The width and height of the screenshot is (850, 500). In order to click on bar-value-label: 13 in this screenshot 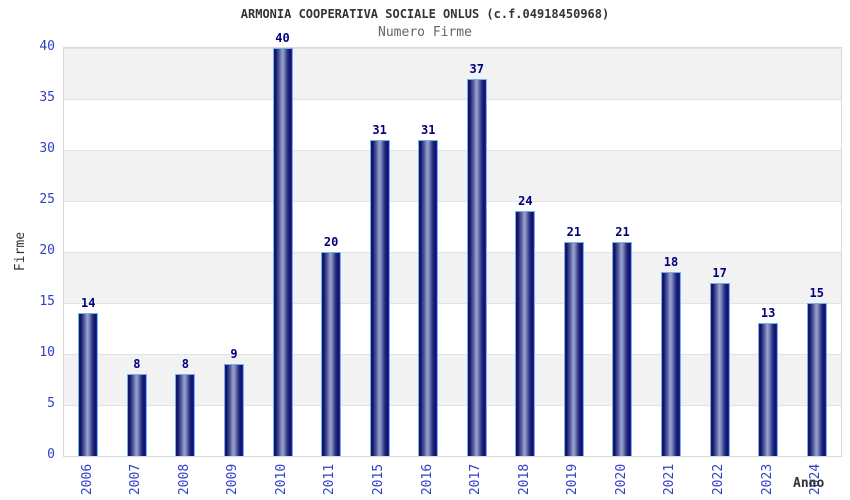, I will do `click(768, 313)`.